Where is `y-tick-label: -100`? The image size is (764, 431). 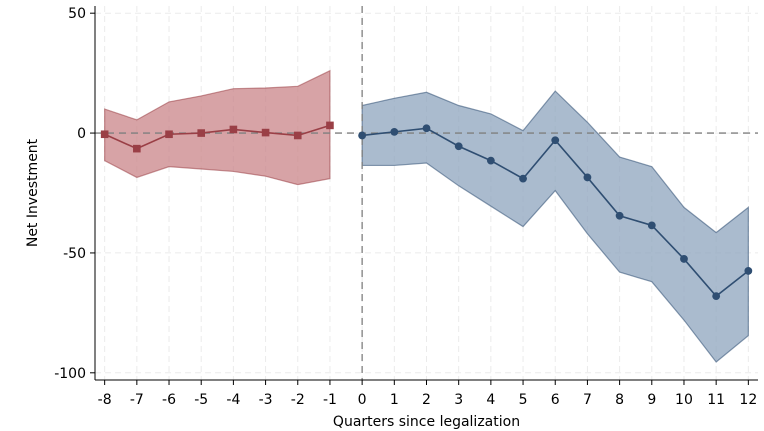 y-tick-label: -100 is located at coordinates (70, 374).